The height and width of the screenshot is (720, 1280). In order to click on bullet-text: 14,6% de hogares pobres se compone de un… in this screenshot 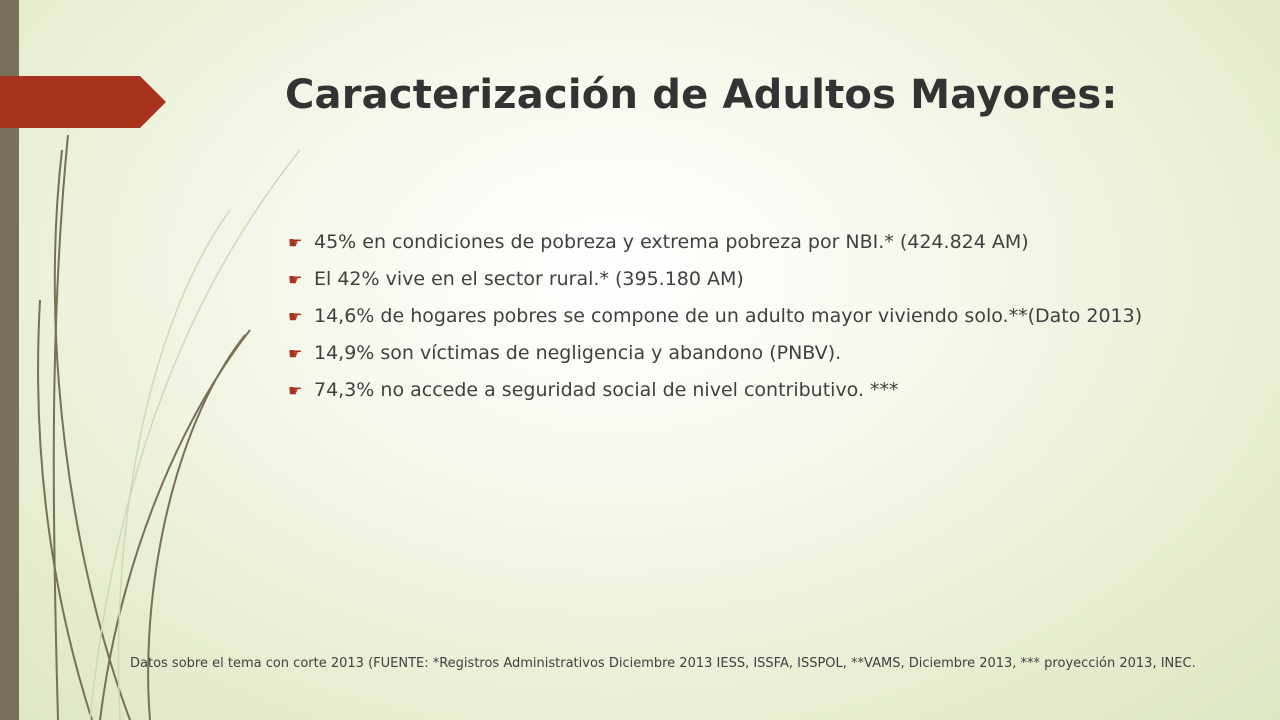, I will do `click(728, 316)`.